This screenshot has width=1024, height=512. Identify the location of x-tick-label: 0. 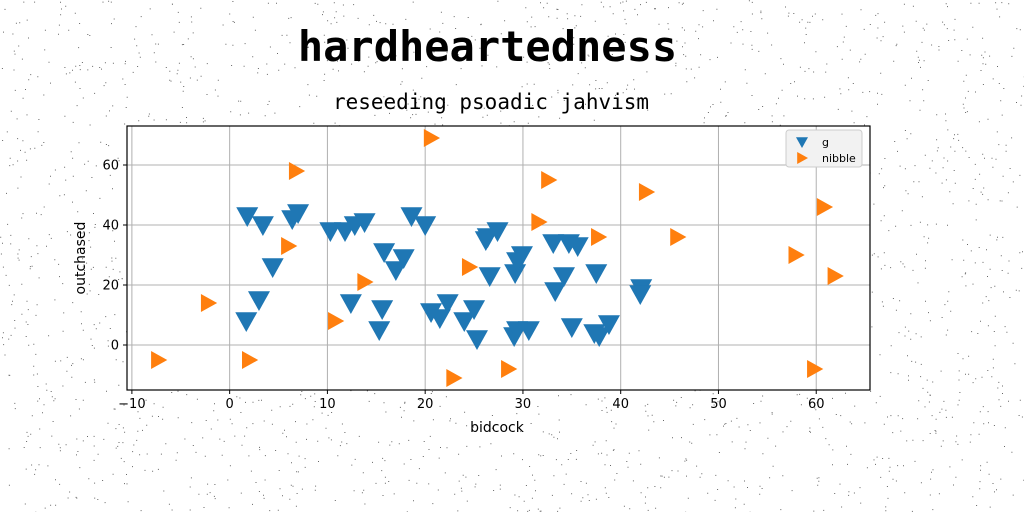
(230, 404).